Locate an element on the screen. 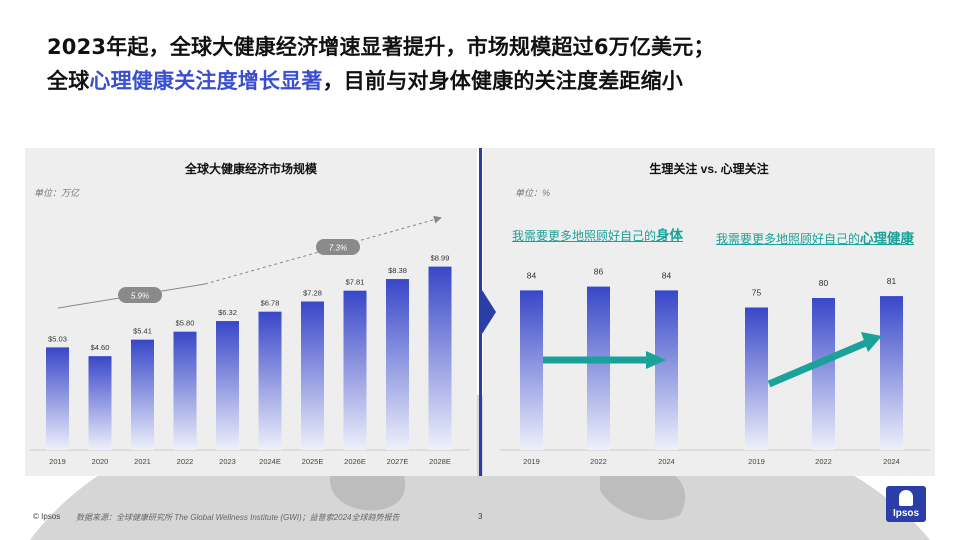  flat-trend-arrowhead is located at coordinates (656, 360).